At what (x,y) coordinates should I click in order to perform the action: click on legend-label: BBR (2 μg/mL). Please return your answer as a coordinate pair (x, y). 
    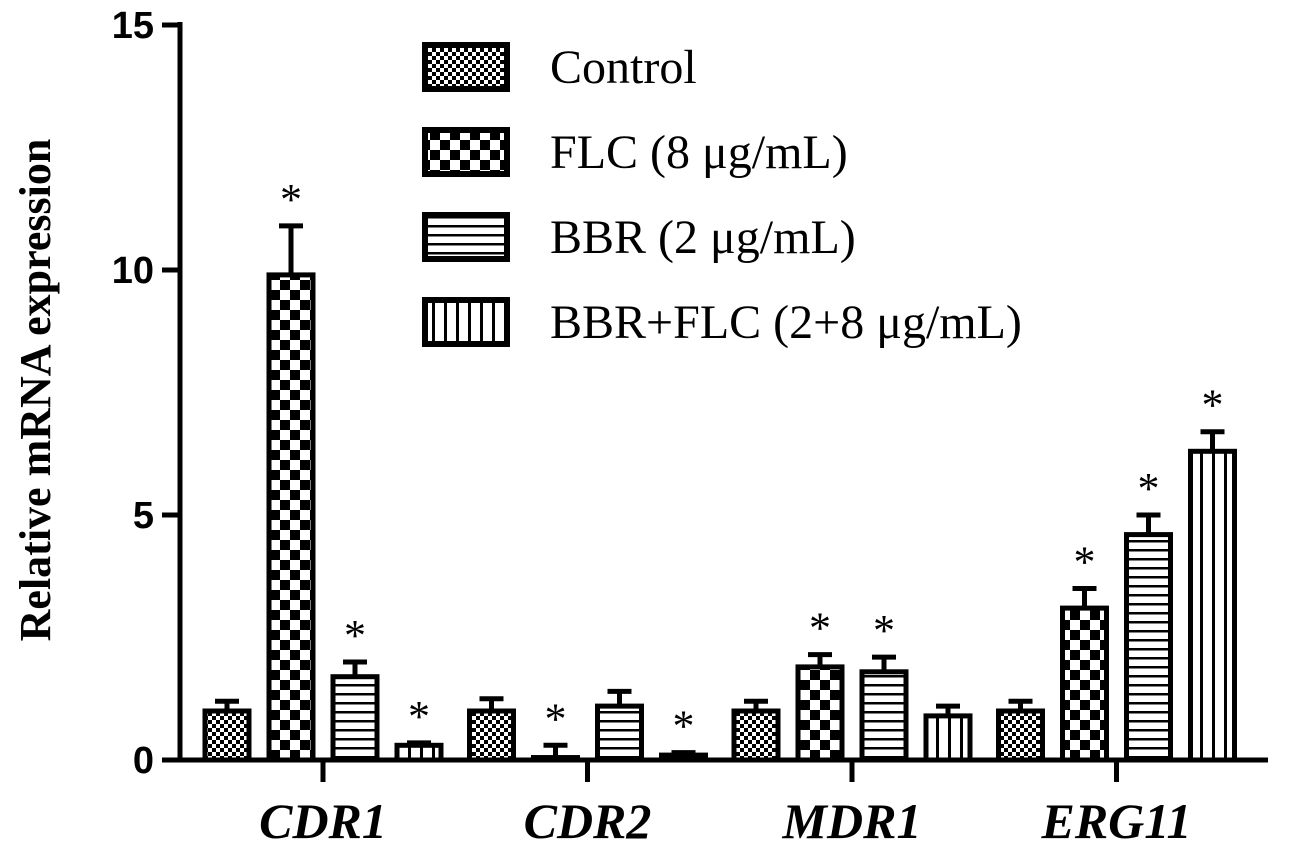
    Looking at the image, I should click on (703, 237).